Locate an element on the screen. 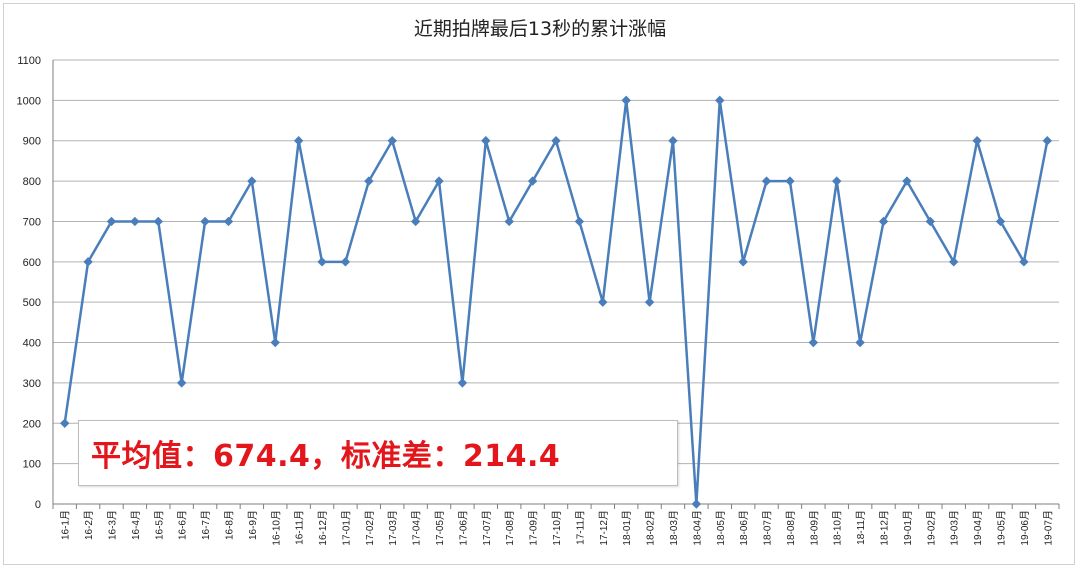  x-tick-label: 17-02月 is located at coordinates (370, 528).